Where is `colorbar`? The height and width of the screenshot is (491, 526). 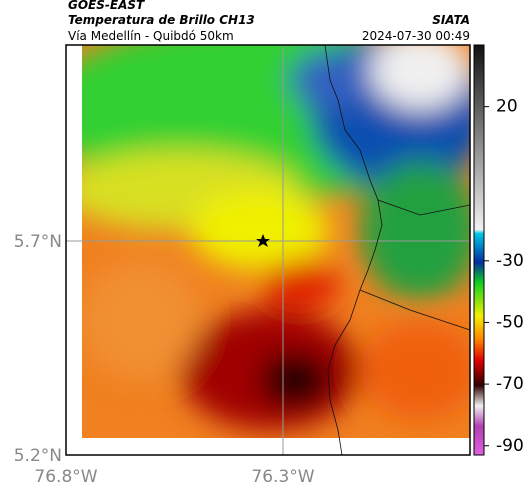 colorbar is located at coordinates (479, 250).